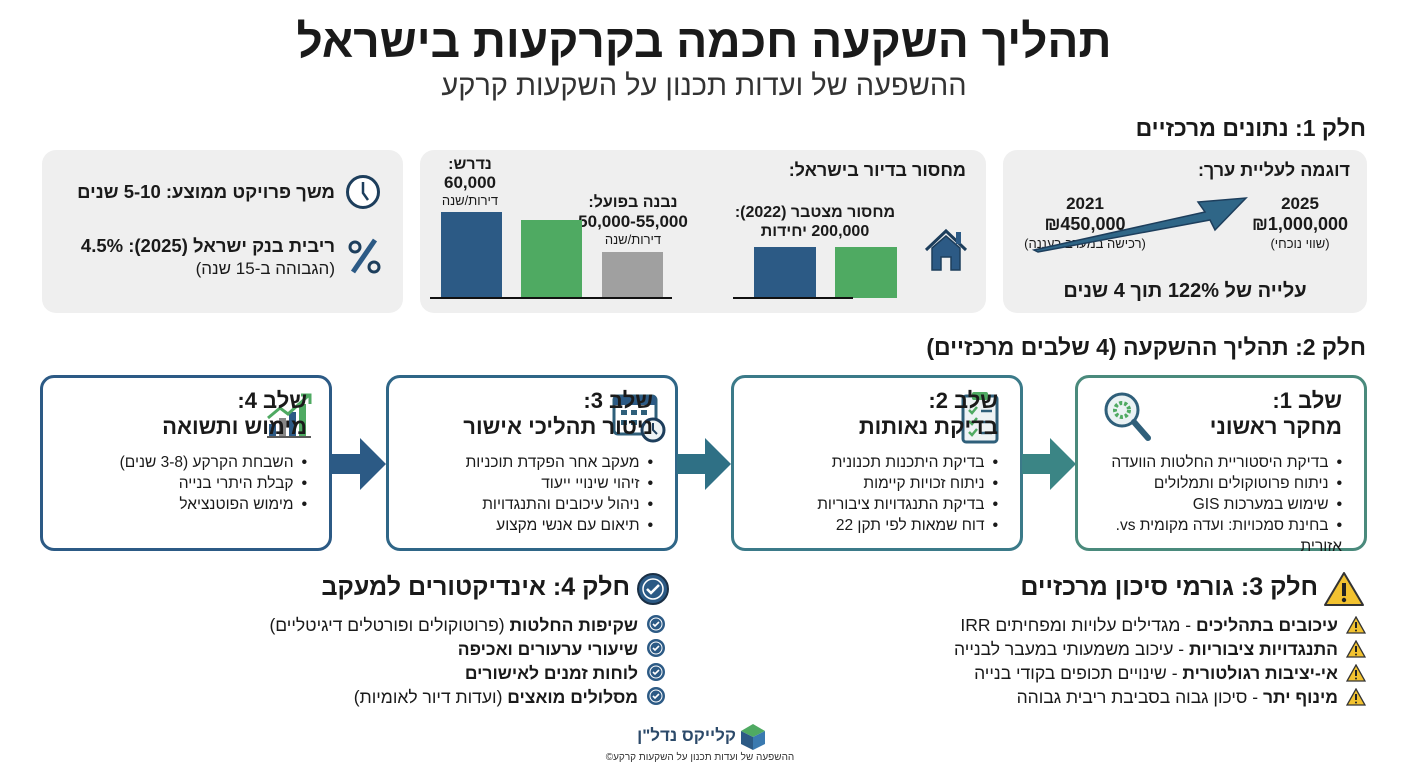 Image resolution: width=1408 pixels, height=768 pixels. I want to click on indicator-title: שקיפות החלטות, so click(573, 625).